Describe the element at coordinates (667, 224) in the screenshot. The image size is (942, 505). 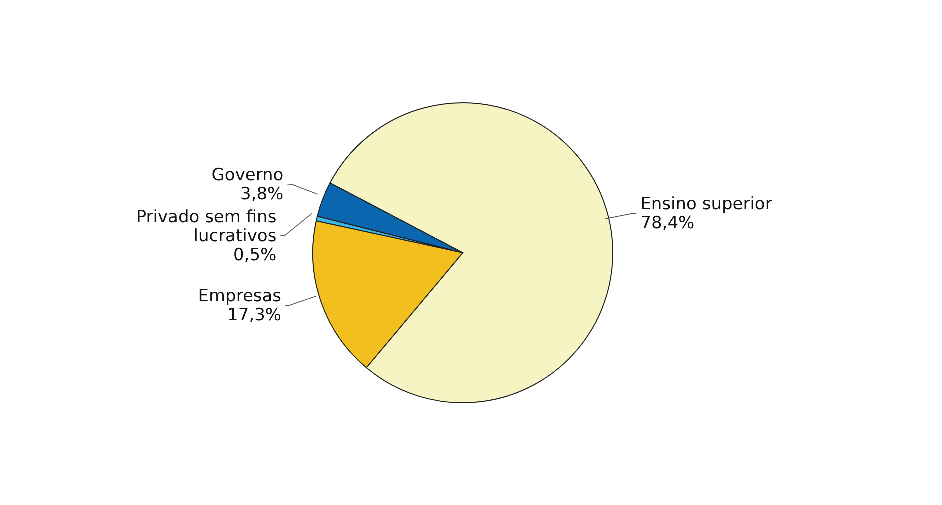
I see `data-label: 78,4%` at that location.